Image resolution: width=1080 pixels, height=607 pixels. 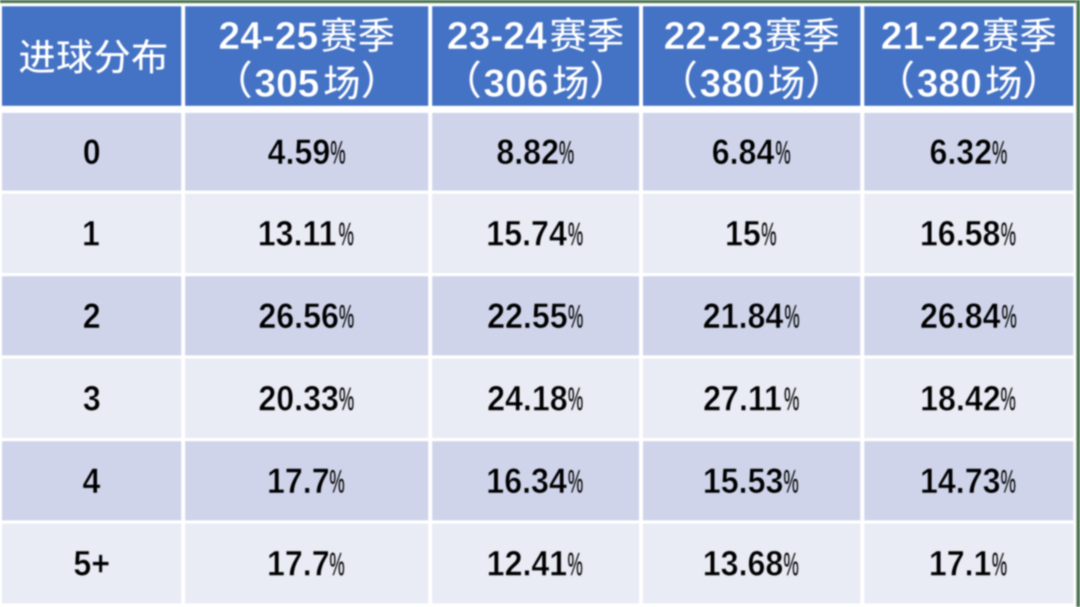 What do you see at coordinates (960, 317) in the screenshot?
I see `svg-text: 26.84` at bounding box center [960, 317].